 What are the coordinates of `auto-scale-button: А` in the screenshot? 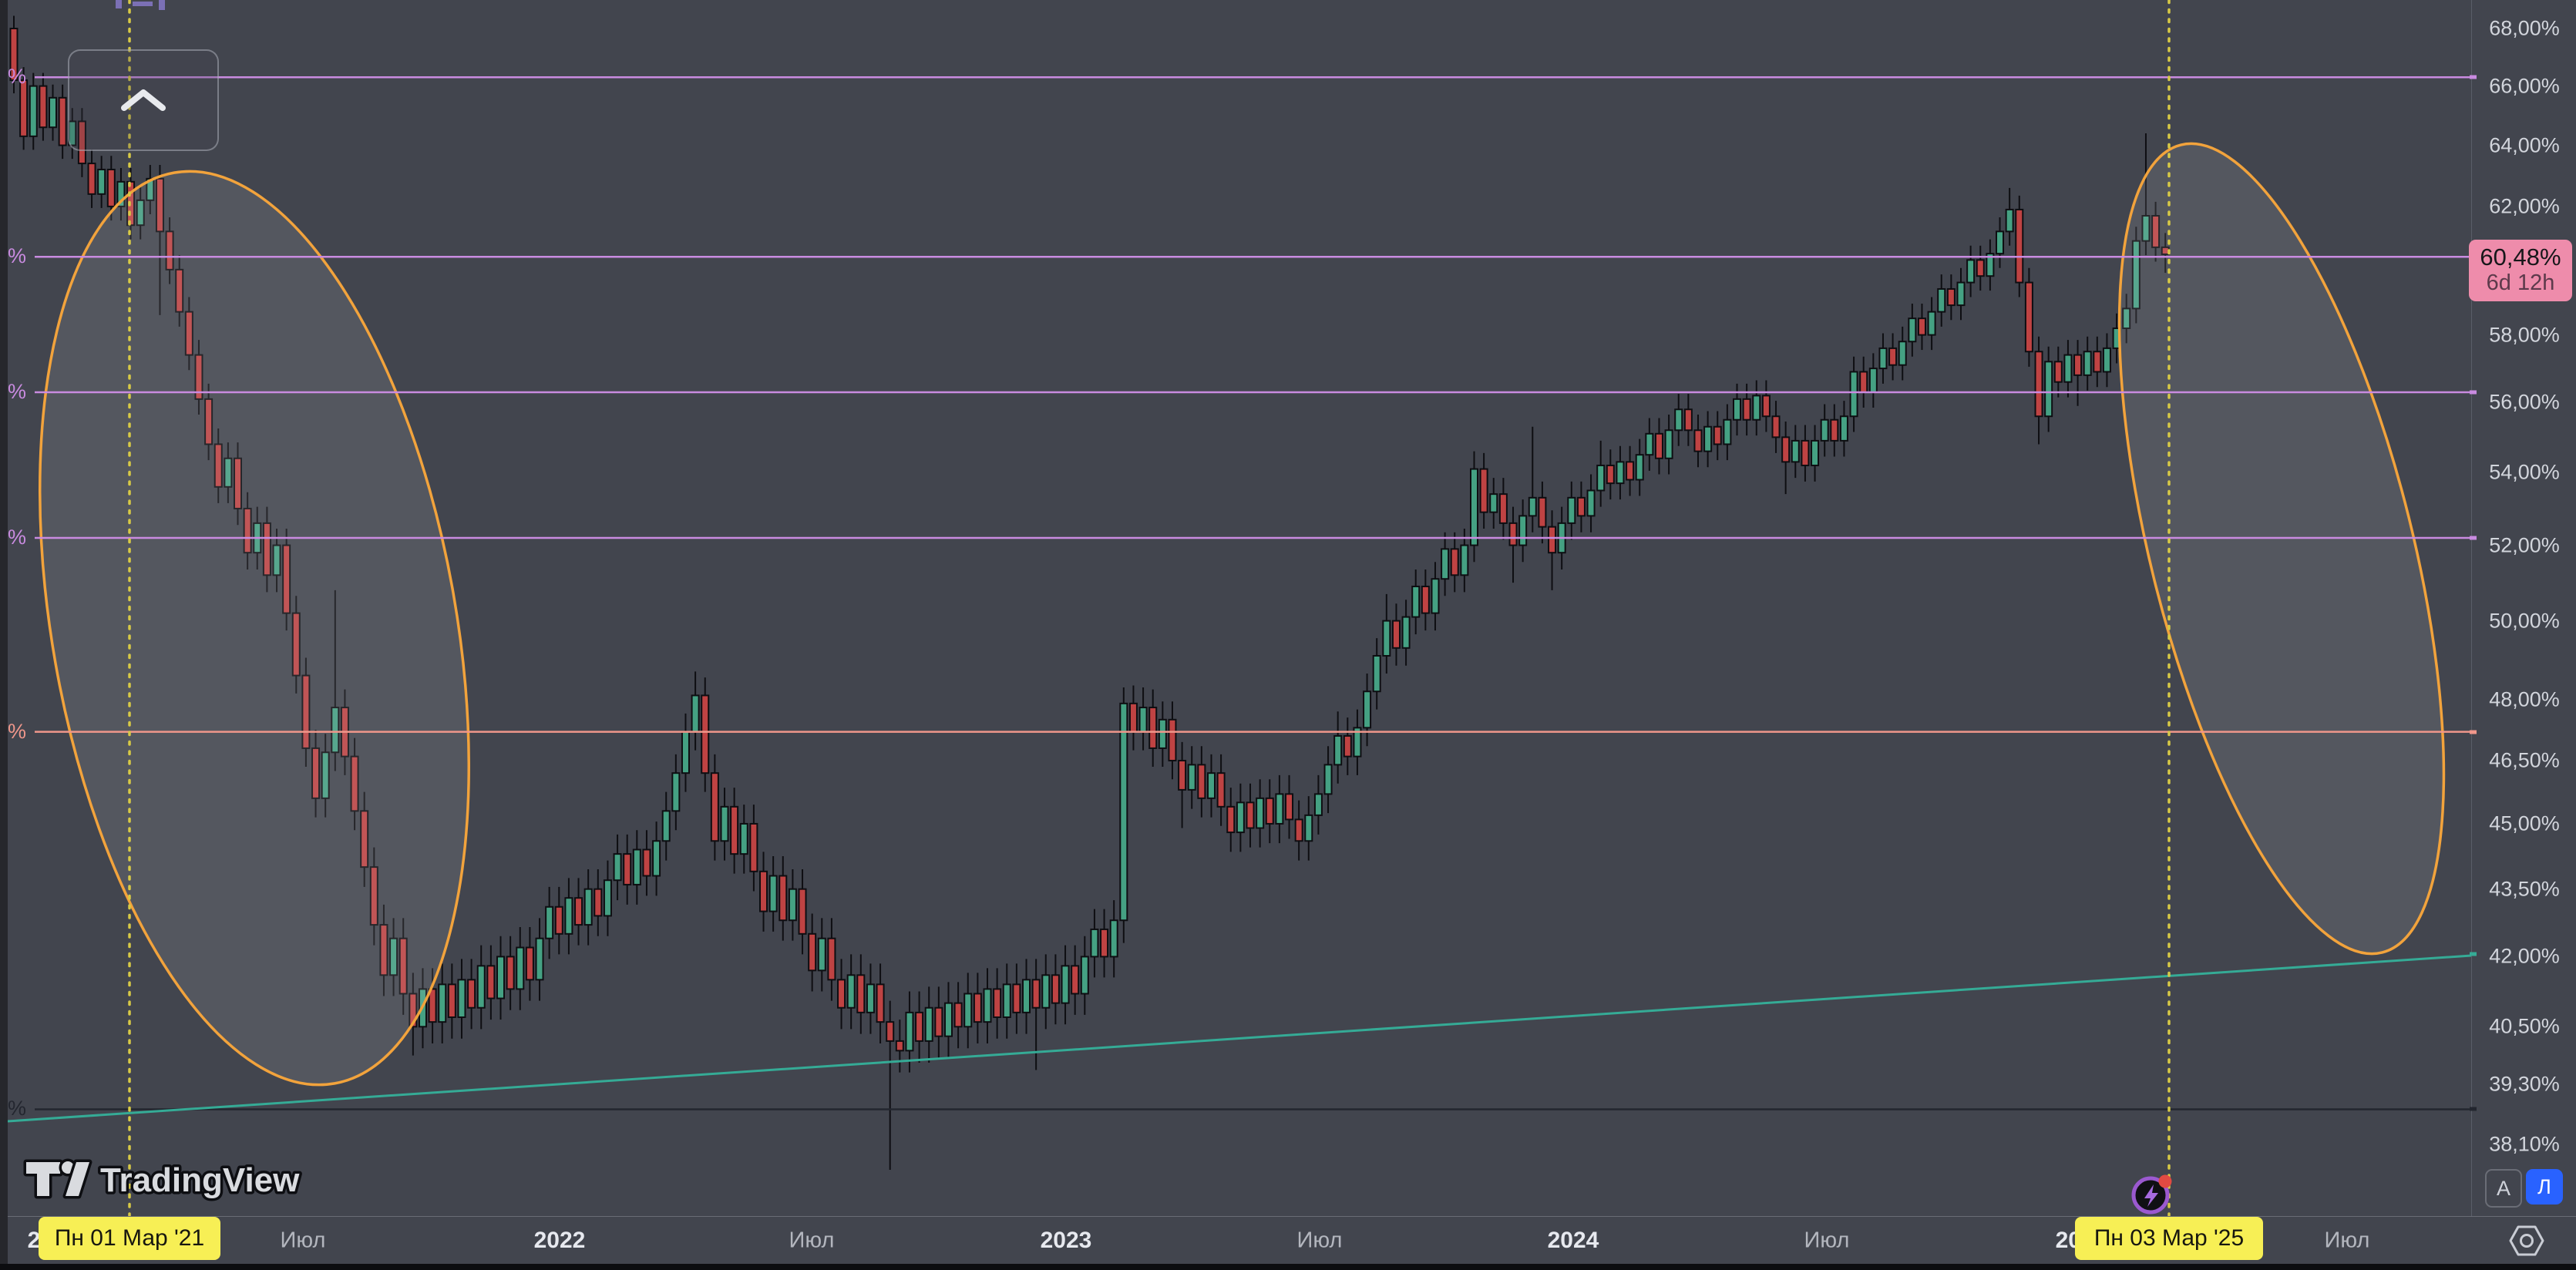 It's located at (2503, 1189).